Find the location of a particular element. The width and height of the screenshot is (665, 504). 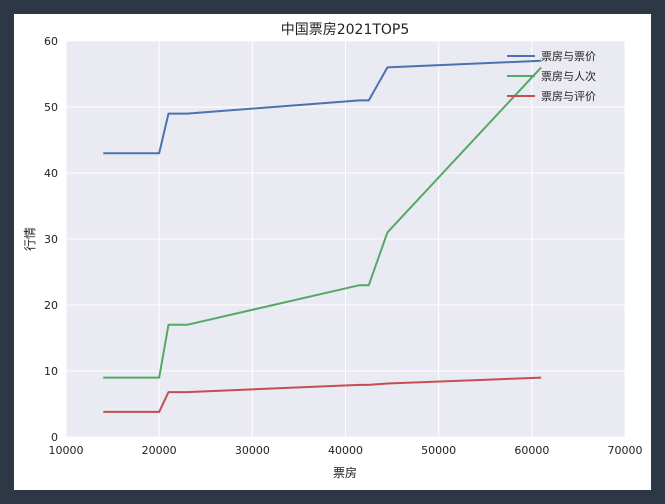

legend-label: 票房与人次 is located at coordinates (568, 76).